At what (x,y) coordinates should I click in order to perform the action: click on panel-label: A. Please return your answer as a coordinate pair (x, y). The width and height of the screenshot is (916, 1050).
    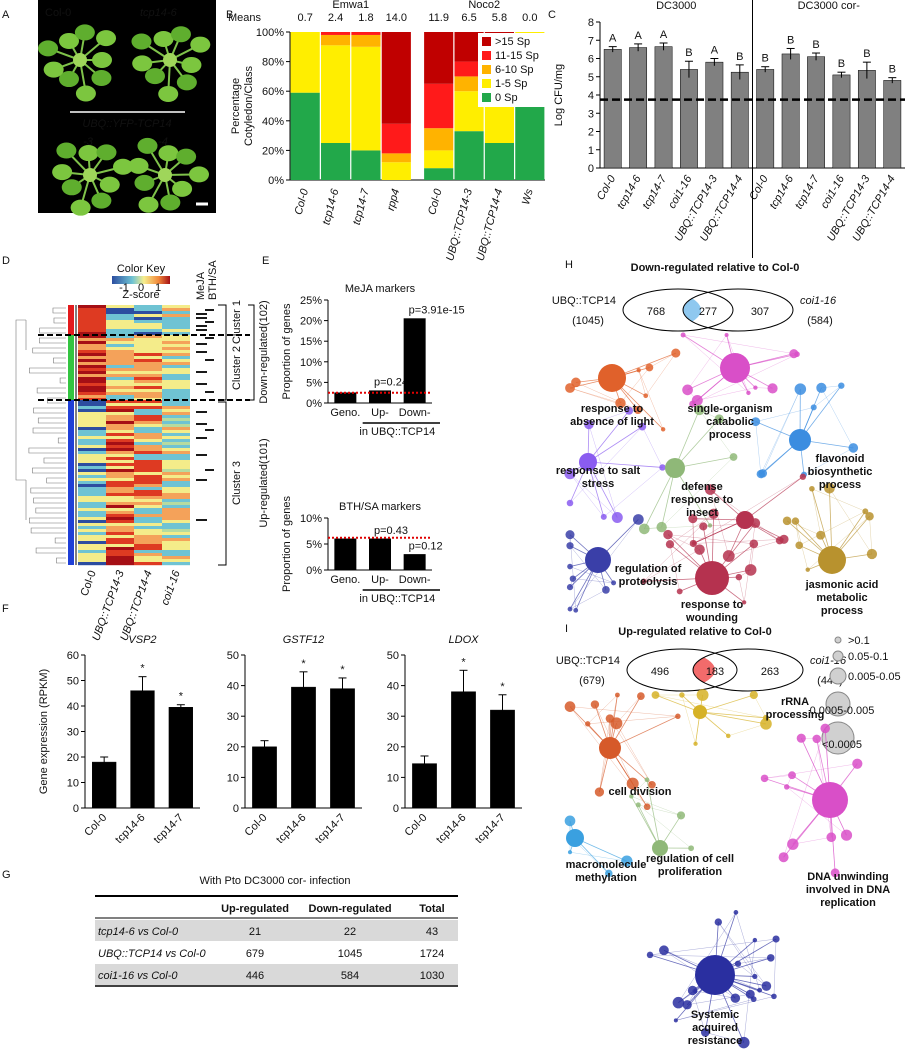
    Looking at the image, I should click on (6, 15).